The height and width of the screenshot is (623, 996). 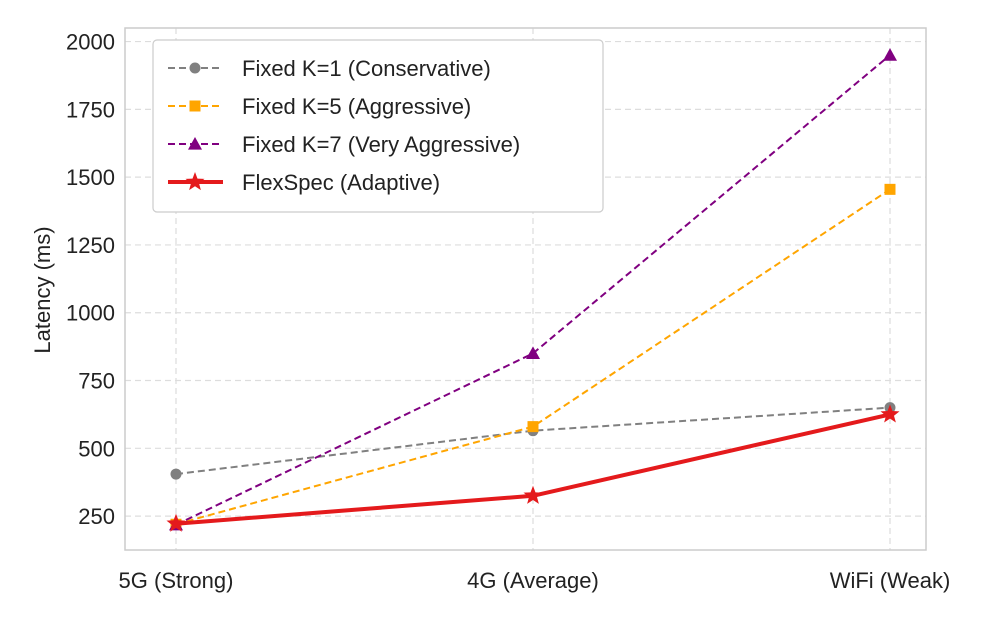 I want to click on legend-item: Fixed K=1 (Conservative), so click(x=329, y=68).